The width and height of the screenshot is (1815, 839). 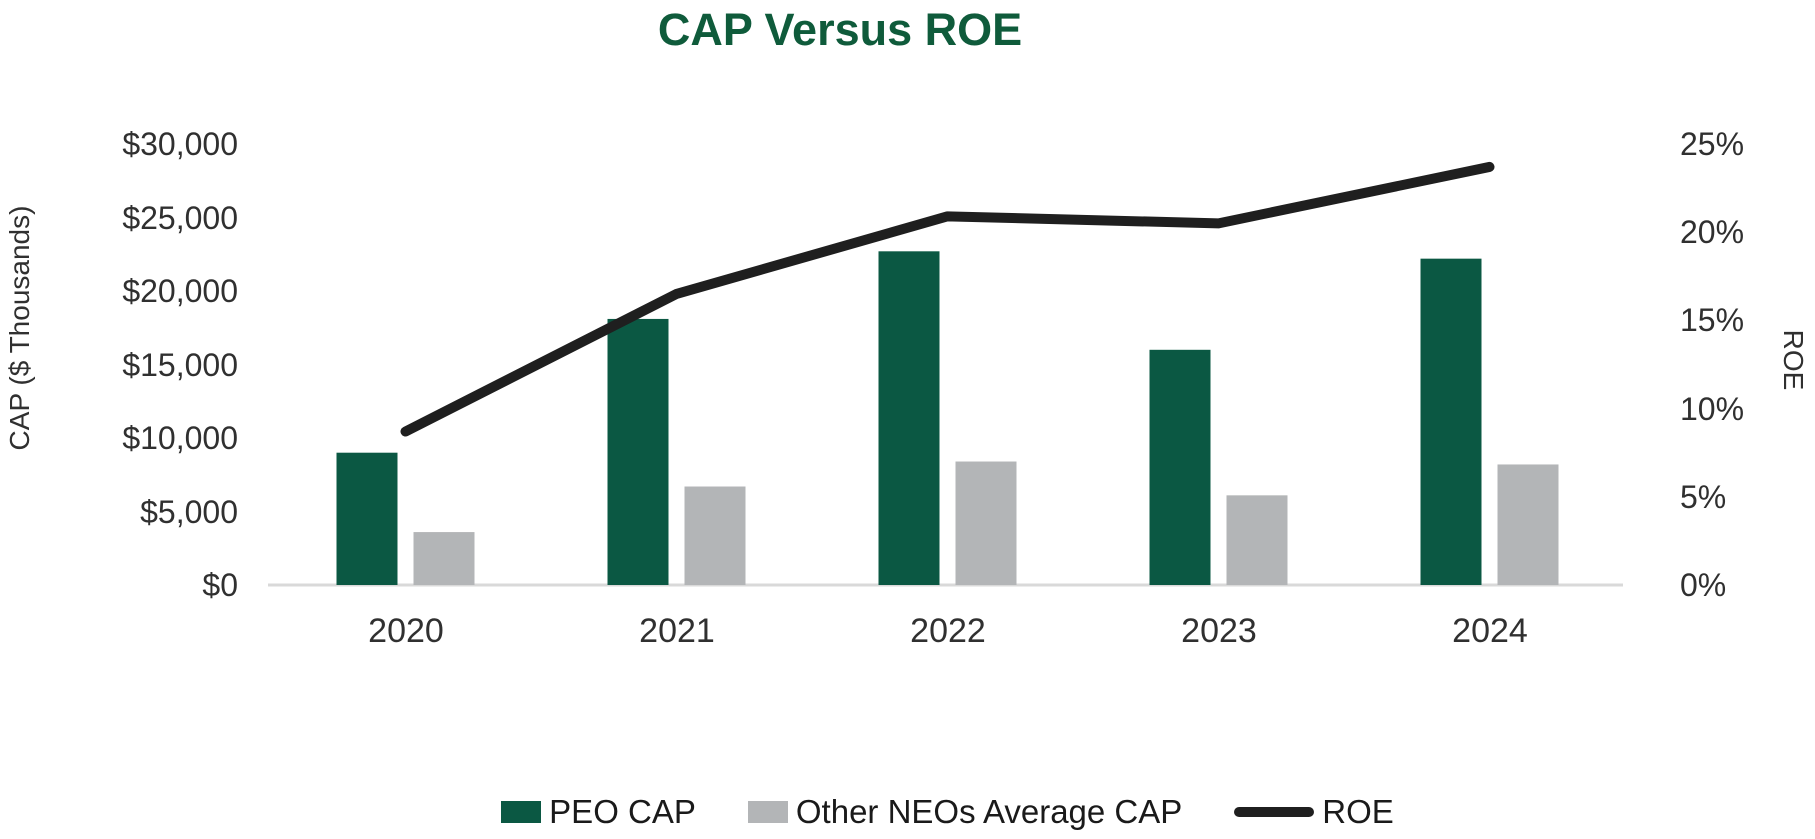 I want to click on legend-item-roe: ROE, so click(x=1314, y=812).